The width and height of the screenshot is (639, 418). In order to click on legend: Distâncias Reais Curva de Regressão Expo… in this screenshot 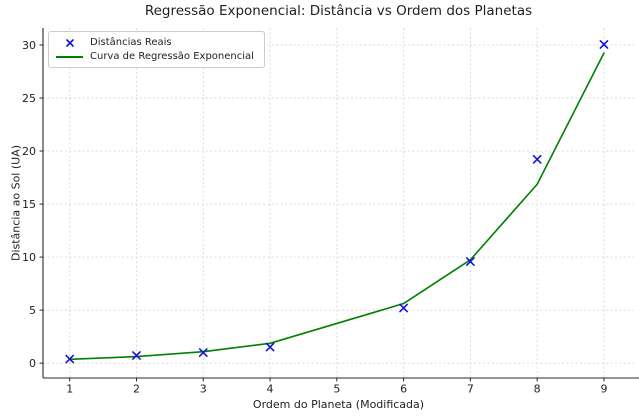, I will do `click(156, 49)`.